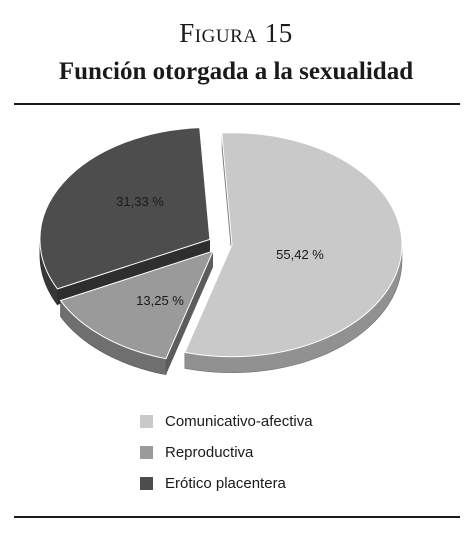 Image resolution: width=472 pixels, height=535 pixels. What do you see at coordinates (290, 483) in the screenshot?
I see `legend-item: Erótico placentera` at bounding box center [290, 483].